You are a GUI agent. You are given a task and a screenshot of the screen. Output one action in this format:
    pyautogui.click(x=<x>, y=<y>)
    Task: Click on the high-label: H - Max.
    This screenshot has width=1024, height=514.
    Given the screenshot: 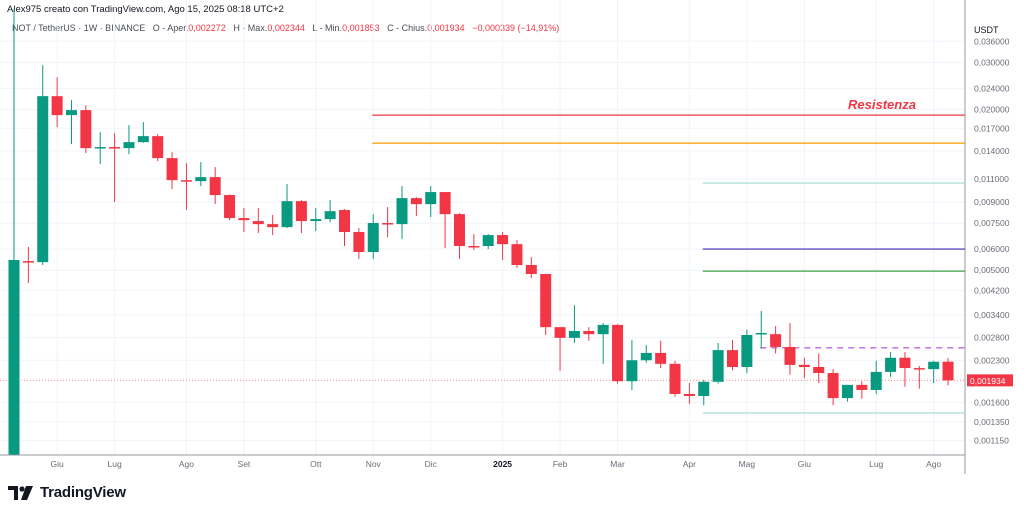 What is the action you would take?
    pyautogui.click(x=250, y=28)
    